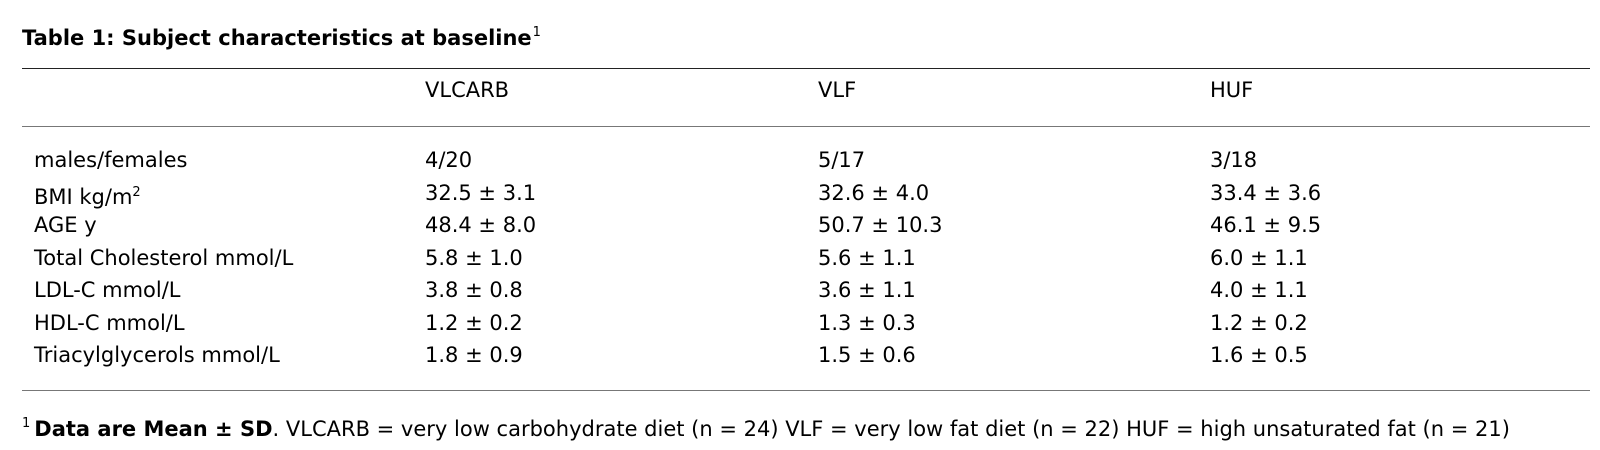  What do you see at coordinates (481, 192) in the screenshot?
I see `cell-vlcarb: 32.5 ± 3.1` at bounding box center [481, 192].